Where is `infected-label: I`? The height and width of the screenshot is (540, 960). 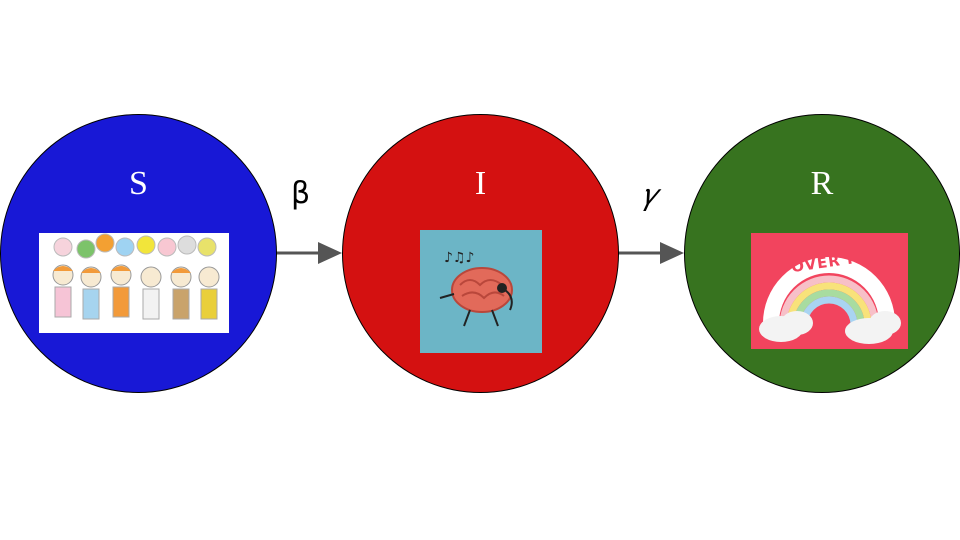 infected-label: I is located at coordinates (480, 183).